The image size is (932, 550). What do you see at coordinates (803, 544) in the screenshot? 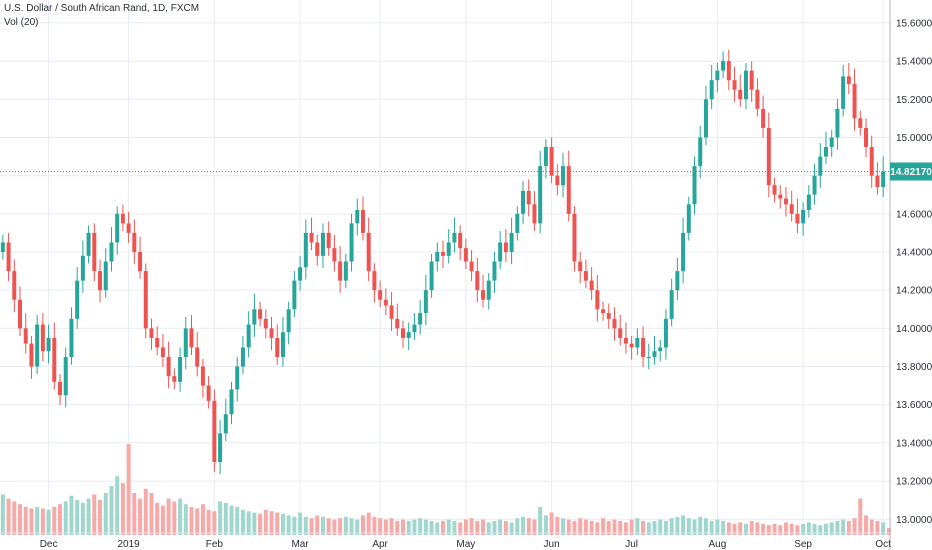
I see `x-tick-label: Sep` at bounding box center [803, 544].